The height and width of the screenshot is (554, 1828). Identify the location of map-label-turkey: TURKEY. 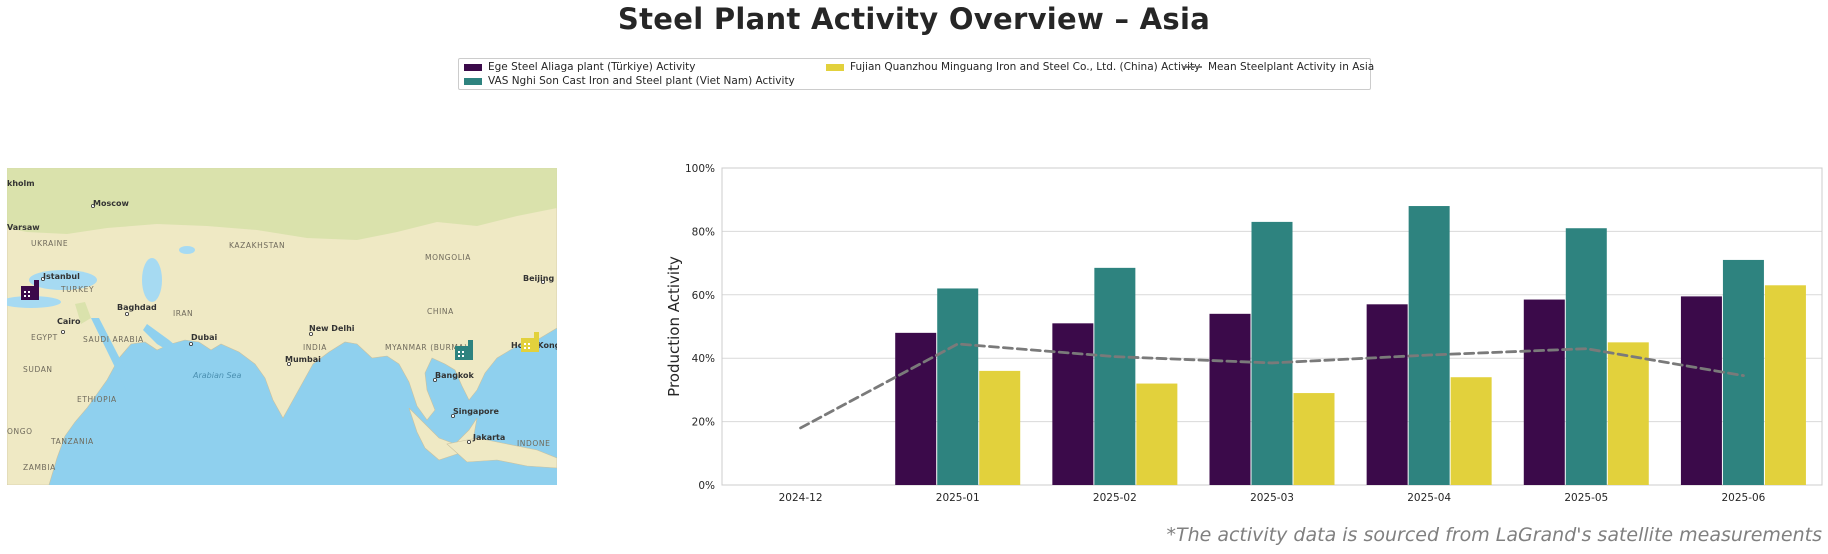
(77, 289).